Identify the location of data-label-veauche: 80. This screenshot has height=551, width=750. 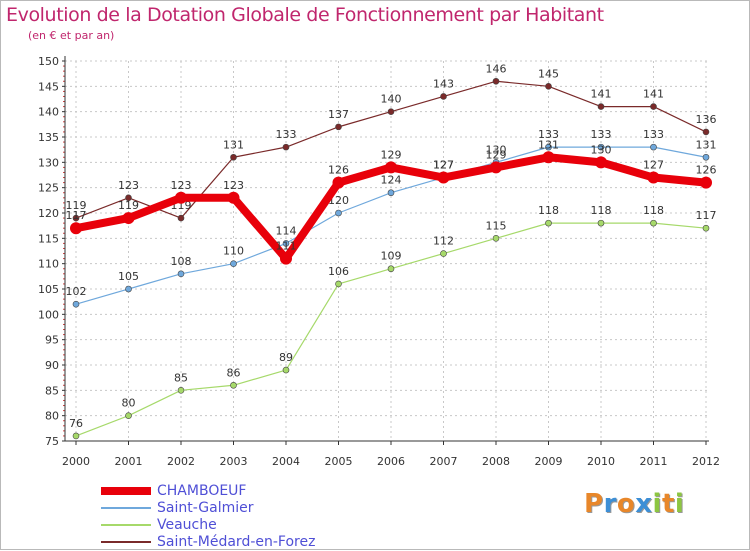
(129, 403).